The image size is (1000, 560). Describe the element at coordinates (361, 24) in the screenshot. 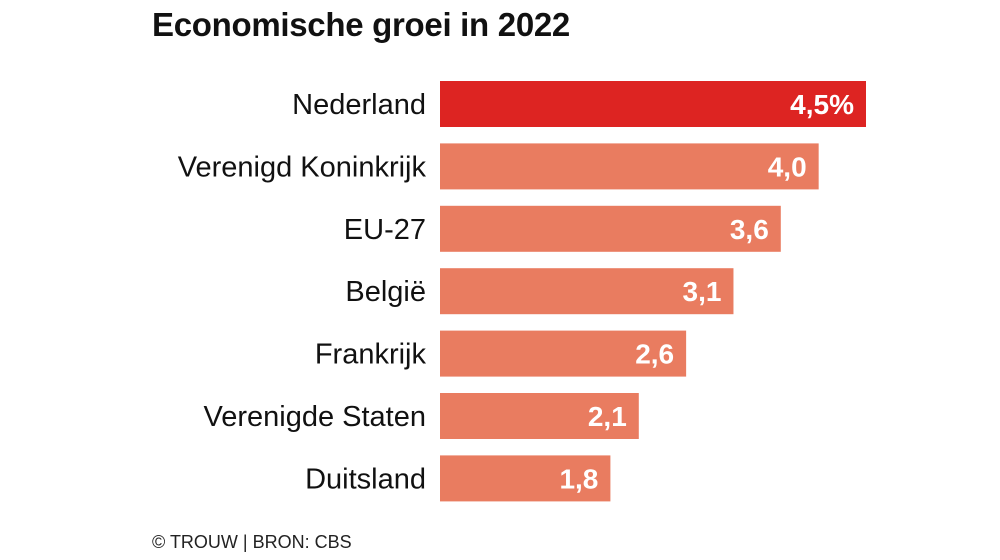

I see `chart-title: Economische groei in 2022` at that location.